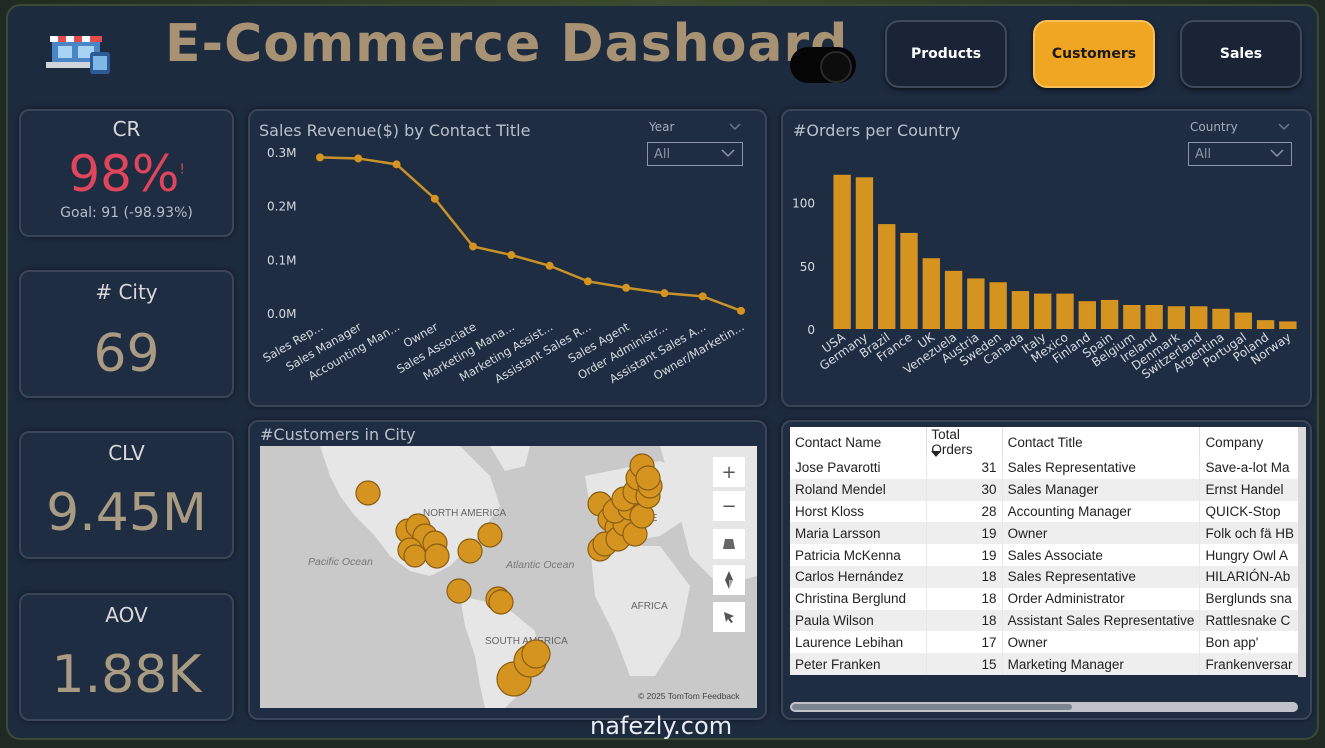 The width and height of the screenshot is (1325, 748). What do you see at coordinates (464, 513) in the screenshot?
I see `map-label-north-america: NORTH AMERICA` at bounding box center [464, 513].